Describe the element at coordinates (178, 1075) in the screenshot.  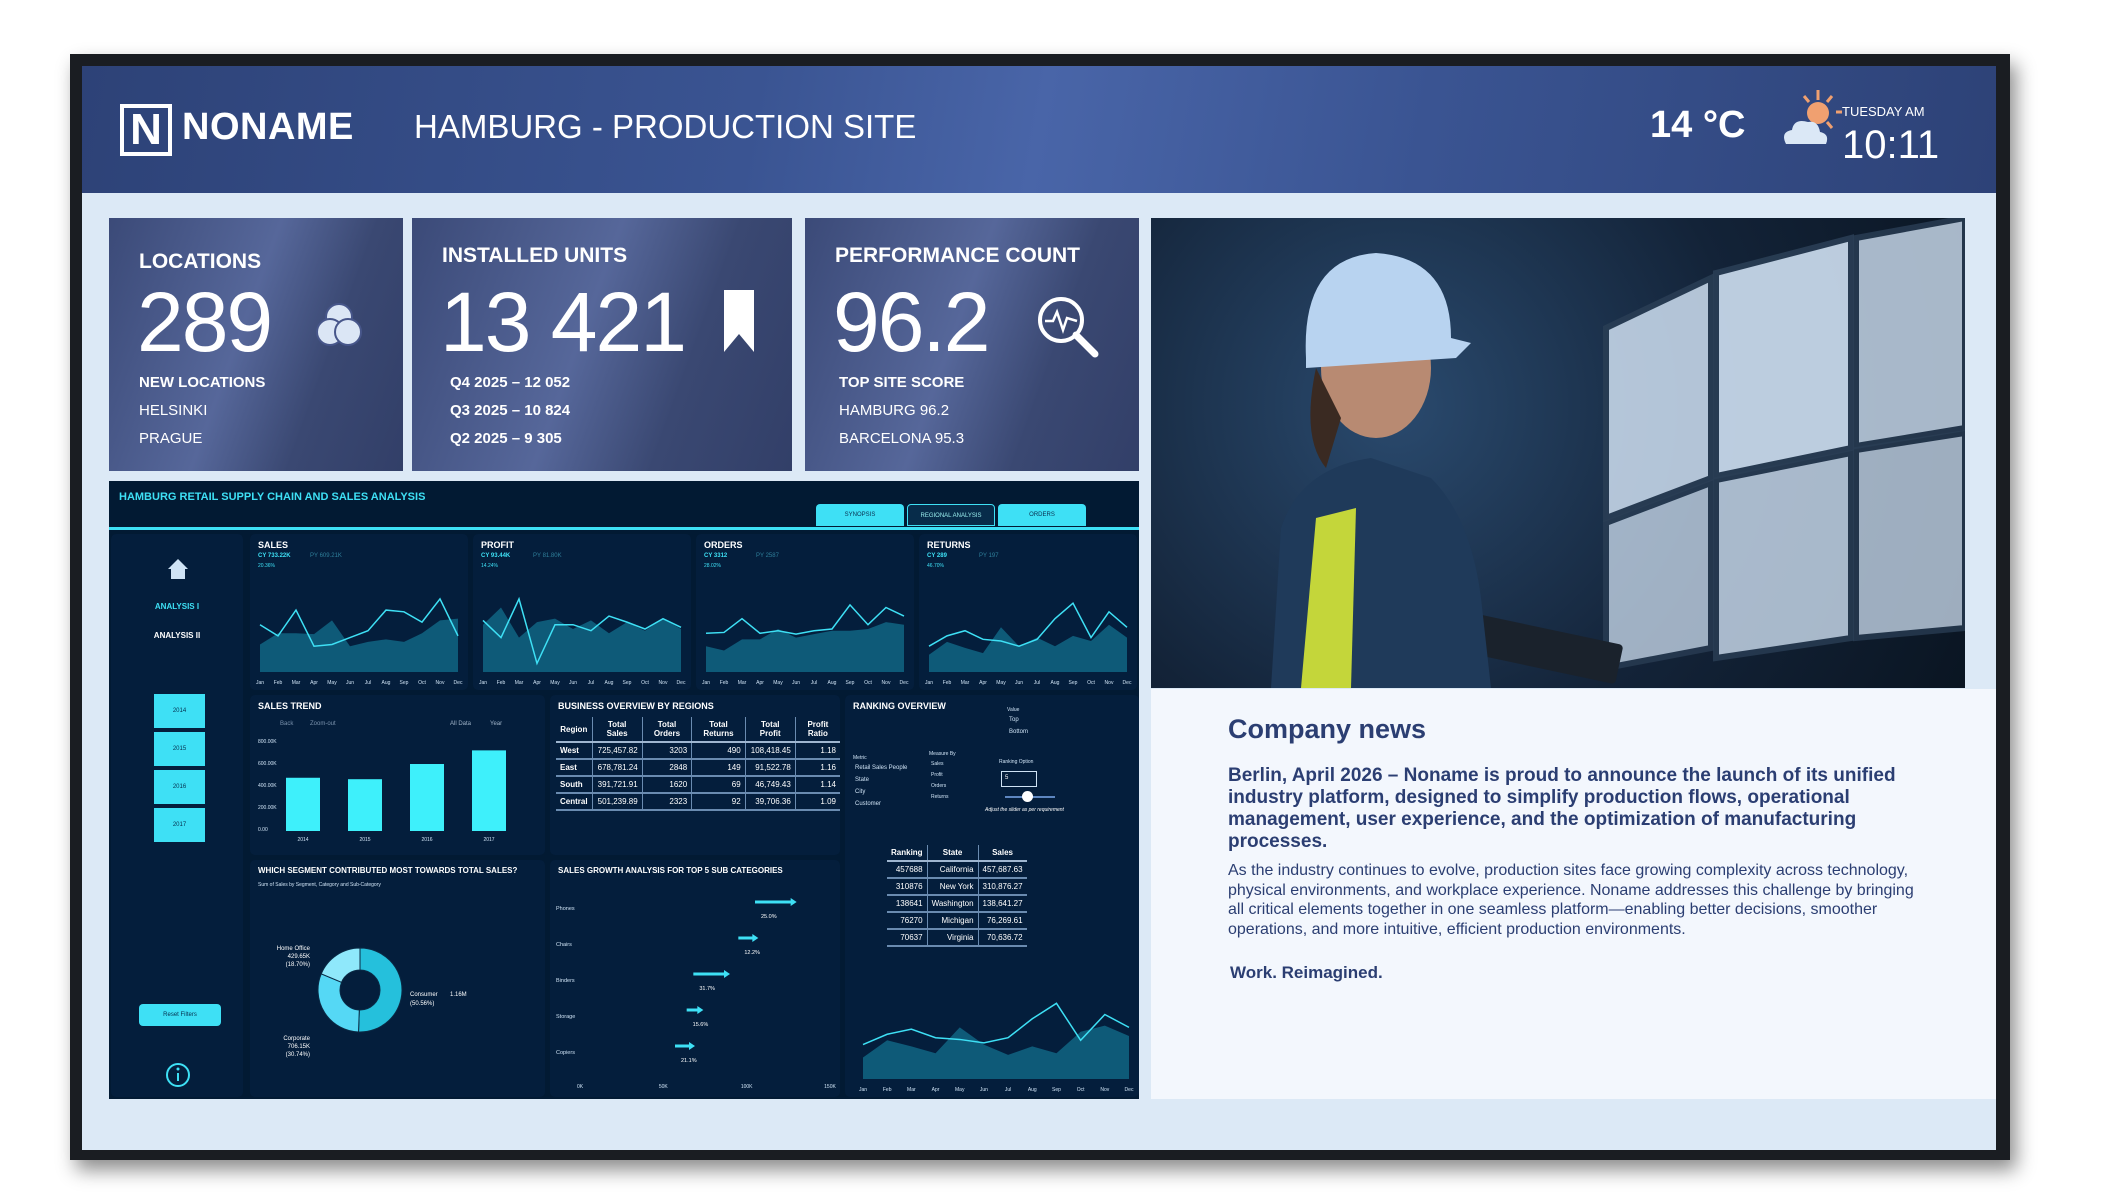
I see `info-icon` at that location.